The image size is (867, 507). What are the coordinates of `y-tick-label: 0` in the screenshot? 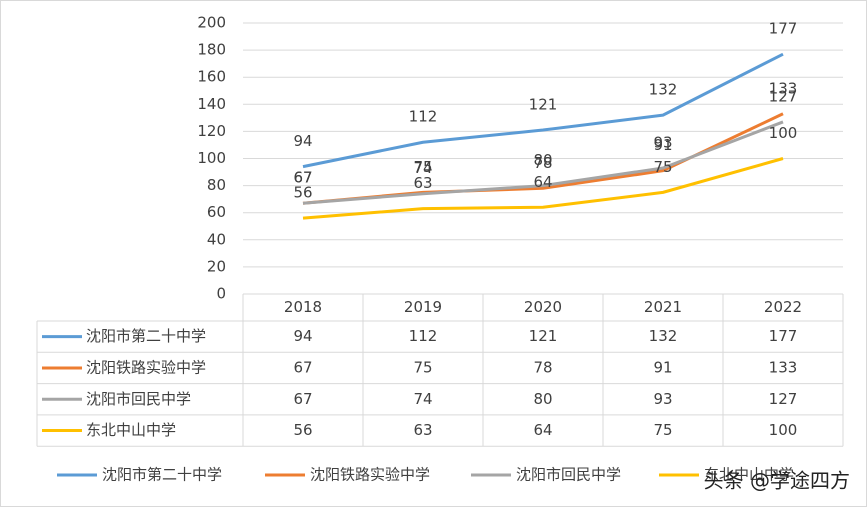 It's located at (221, 294).